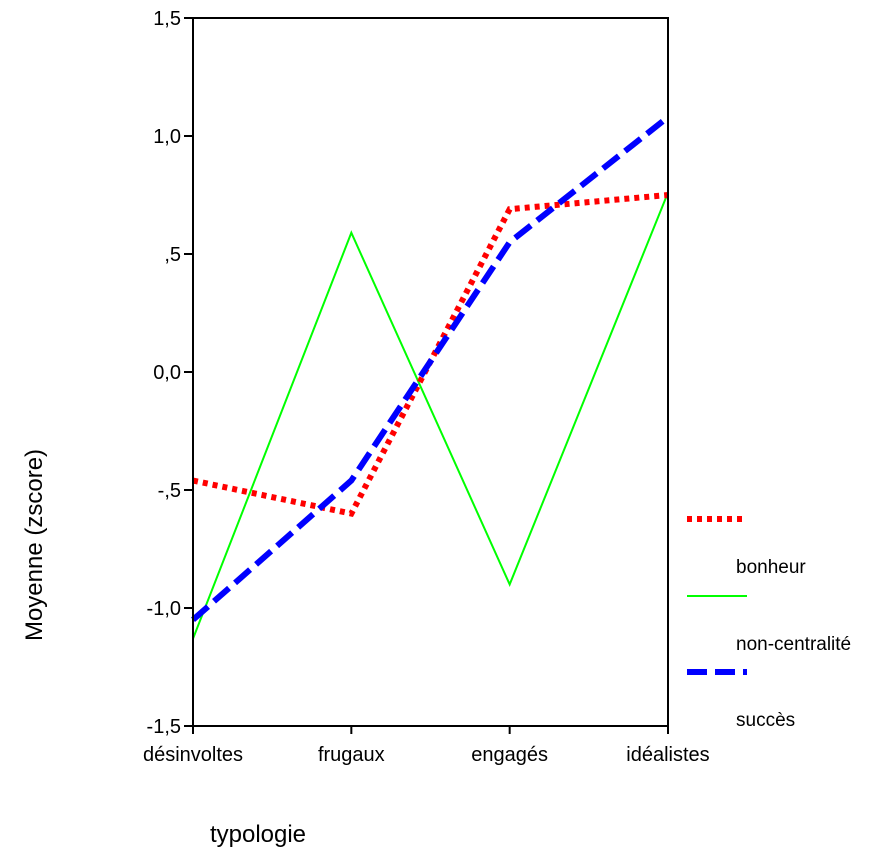 Image resolution: width=894 pixels, height=853 pixels. Describe the element at coordinates (167, 373) in the screenshot. I see `y-tick-label: 0,0` at that location.